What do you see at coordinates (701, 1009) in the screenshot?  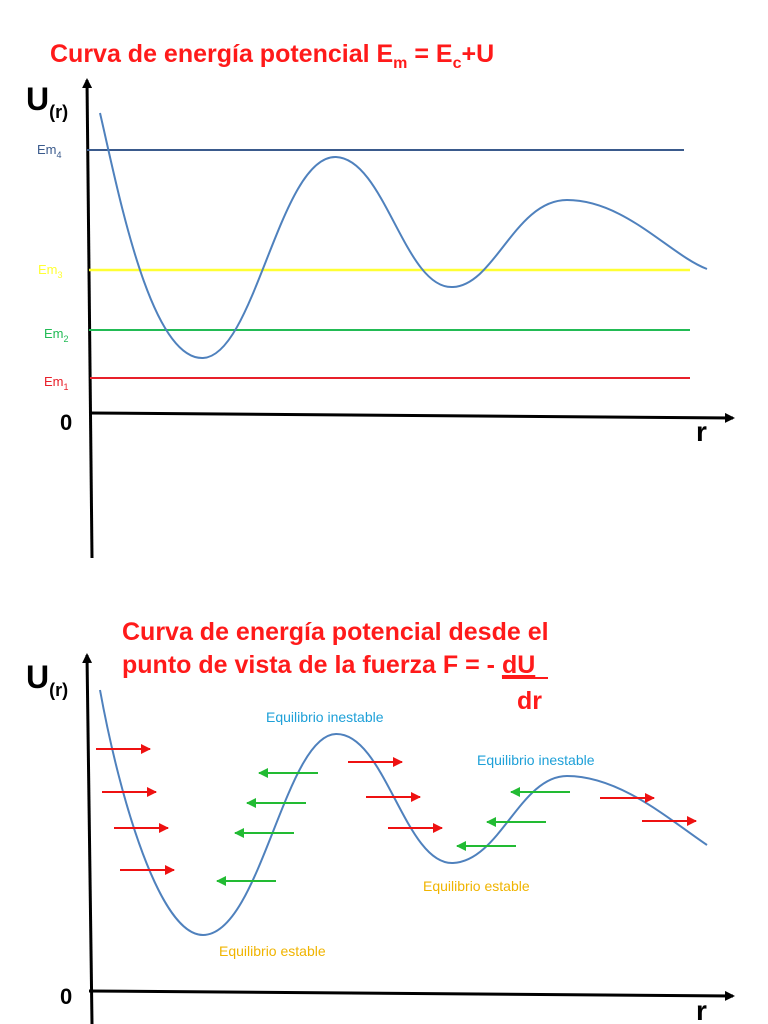 I see `x-axis-label-2: r` at bounding box center [701, 1009].